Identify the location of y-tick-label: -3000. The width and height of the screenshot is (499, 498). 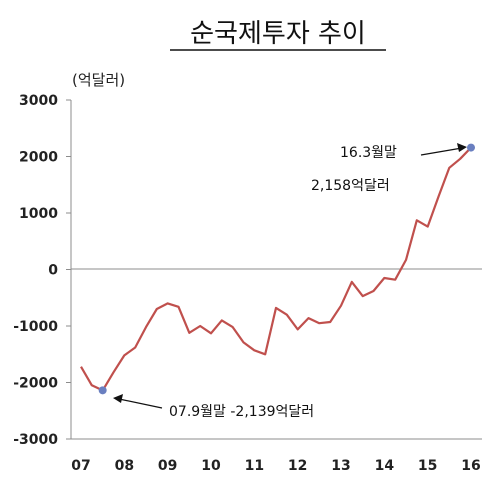
(35, 440).